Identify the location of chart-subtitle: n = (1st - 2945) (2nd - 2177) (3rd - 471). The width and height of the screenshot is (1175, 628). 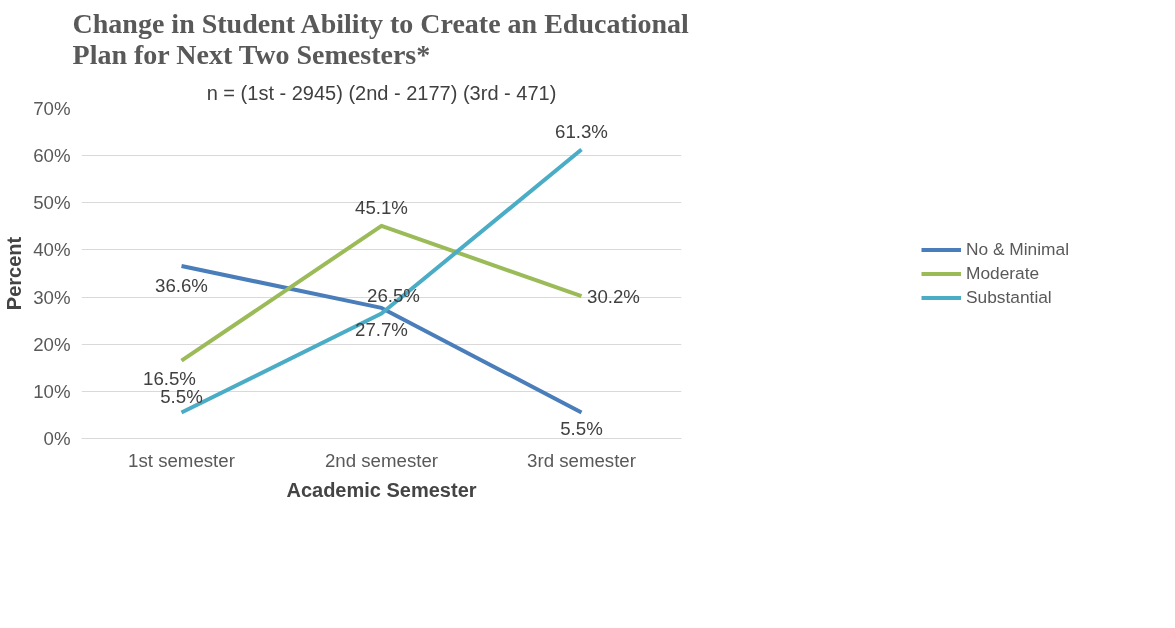
(381, 92).